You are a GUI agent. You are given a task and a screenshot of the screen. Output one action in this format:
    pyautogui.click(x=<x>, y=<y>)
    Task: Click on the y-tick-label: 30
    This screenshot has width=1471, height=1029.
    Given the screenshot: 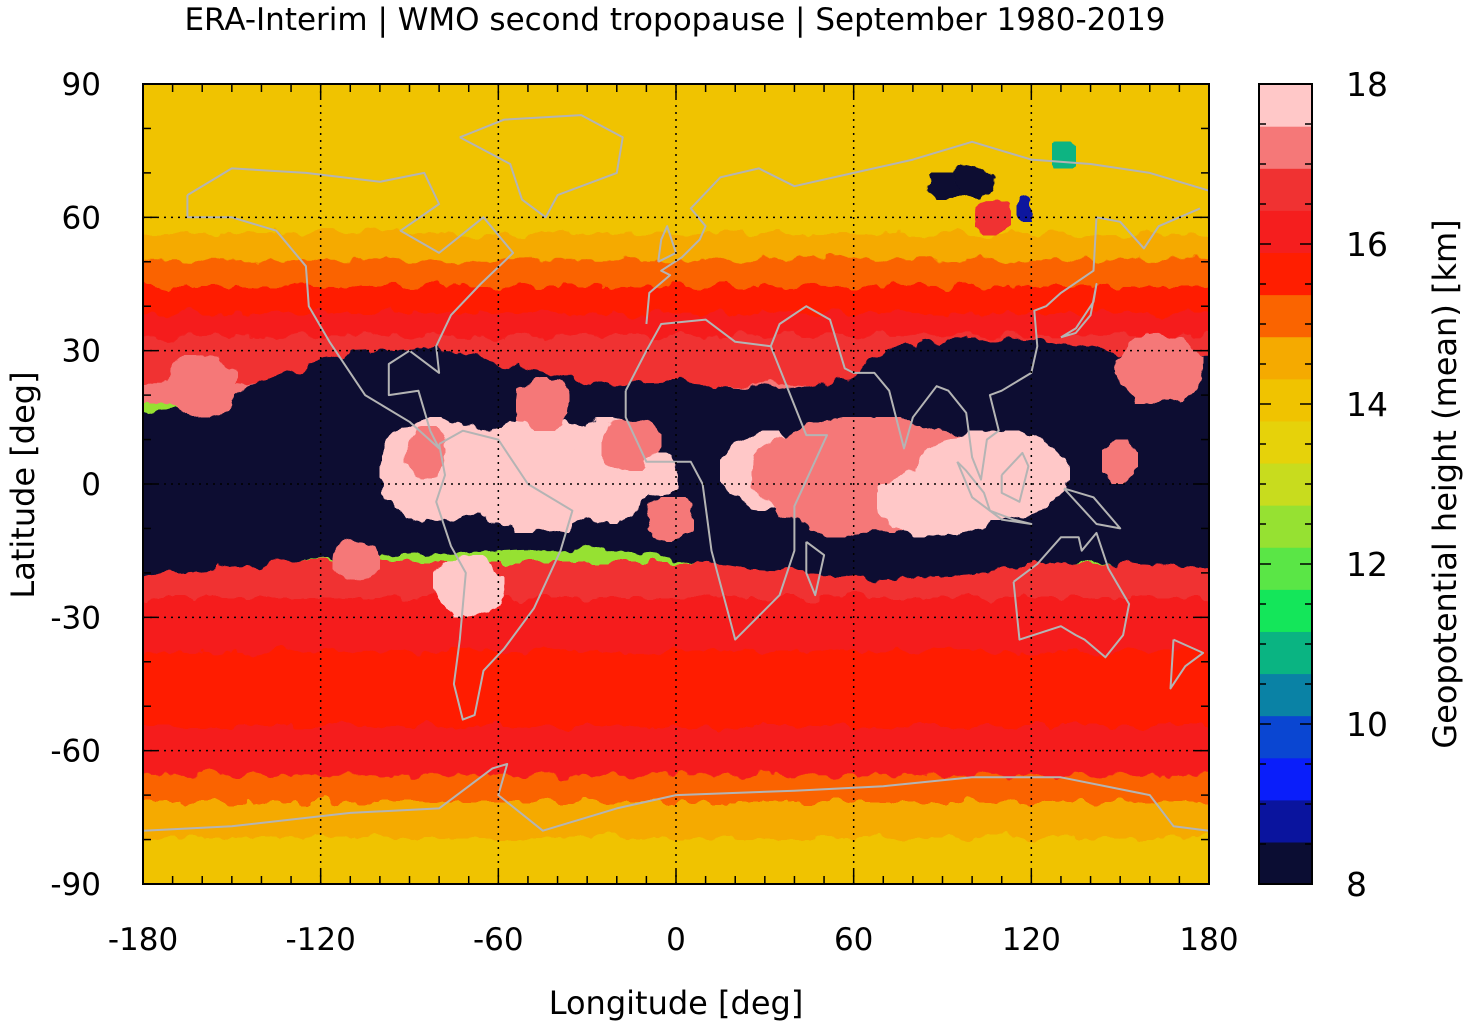 What is the action you would take?
    pyautogui.click(x=81, y=352)
    